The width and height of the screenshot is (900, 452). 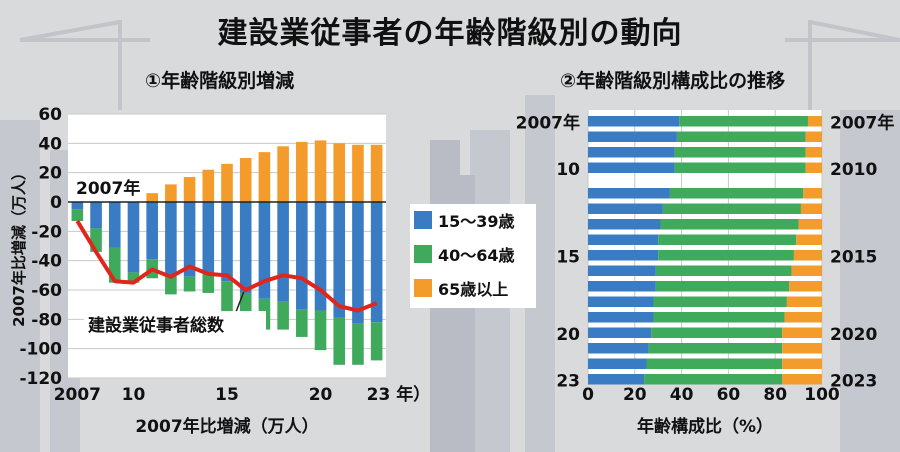 What do you see at coordinates (108, 188) in the screenshot?
I see `chart1-year-annotation: 2007年` at bounding box center [108, 188].